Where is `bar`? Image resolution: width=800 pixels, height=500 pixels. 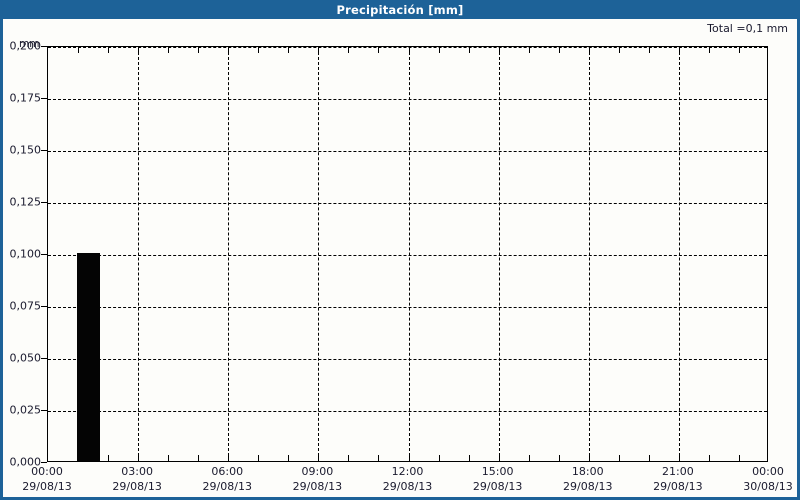 bar is located at coordinates (88, 357).